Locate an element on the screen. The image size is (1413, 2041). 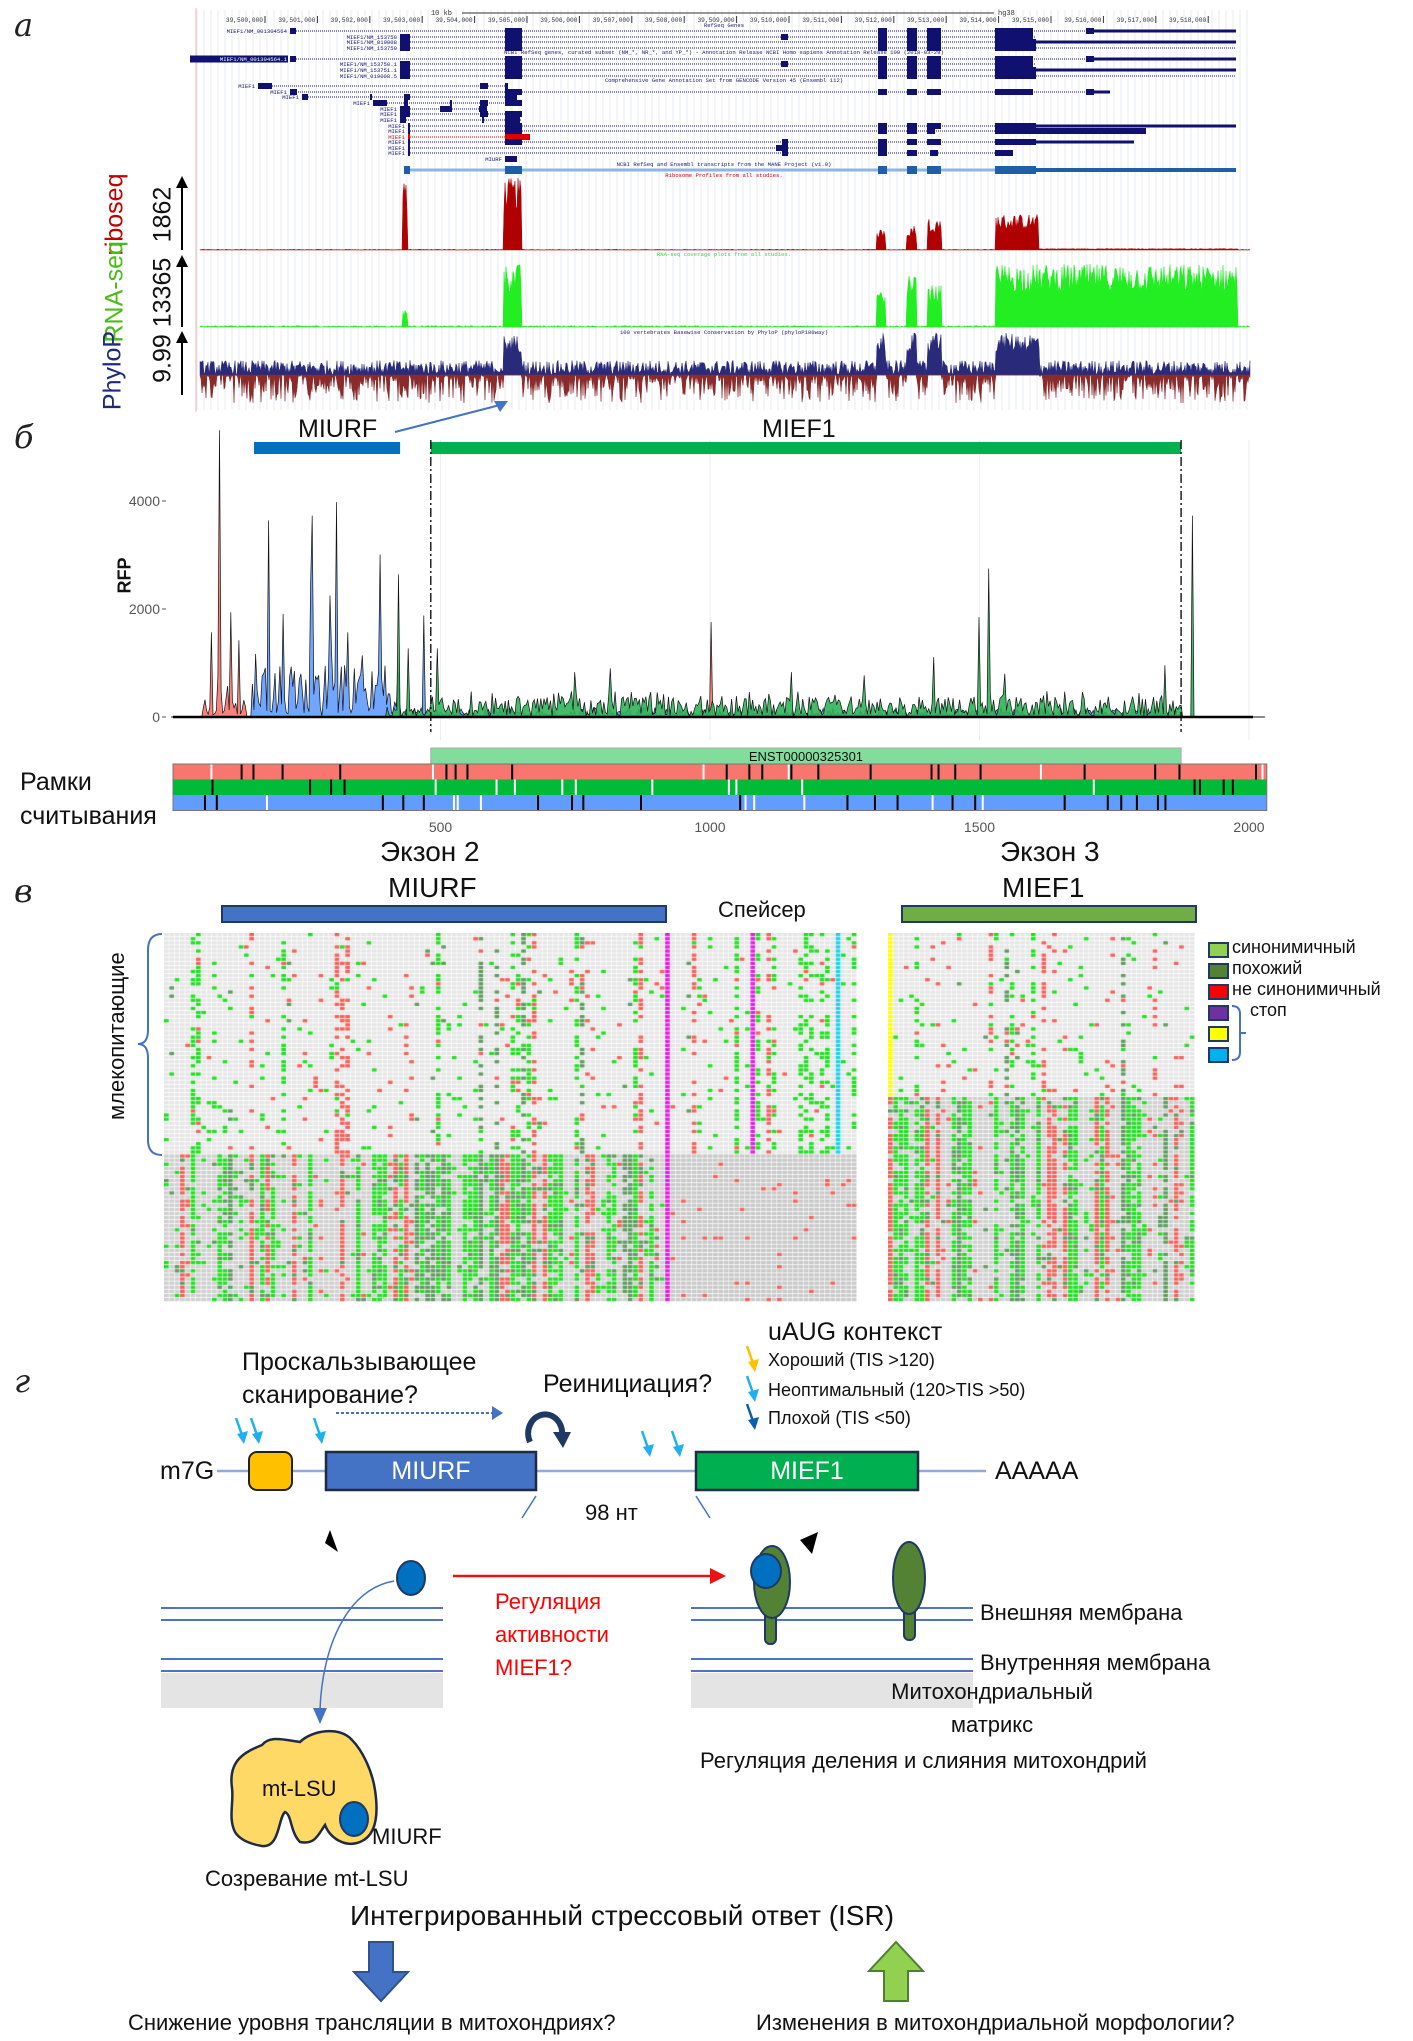
uaug-title: uAUG контекст is located at coordinates (855, 1332).